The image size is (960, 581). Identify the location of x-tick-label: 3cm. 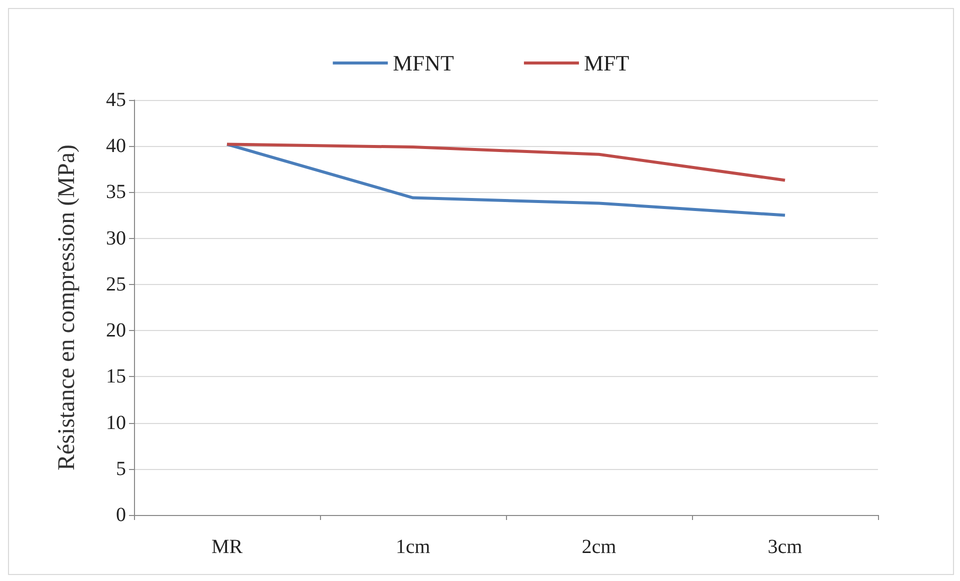
(785, 547).